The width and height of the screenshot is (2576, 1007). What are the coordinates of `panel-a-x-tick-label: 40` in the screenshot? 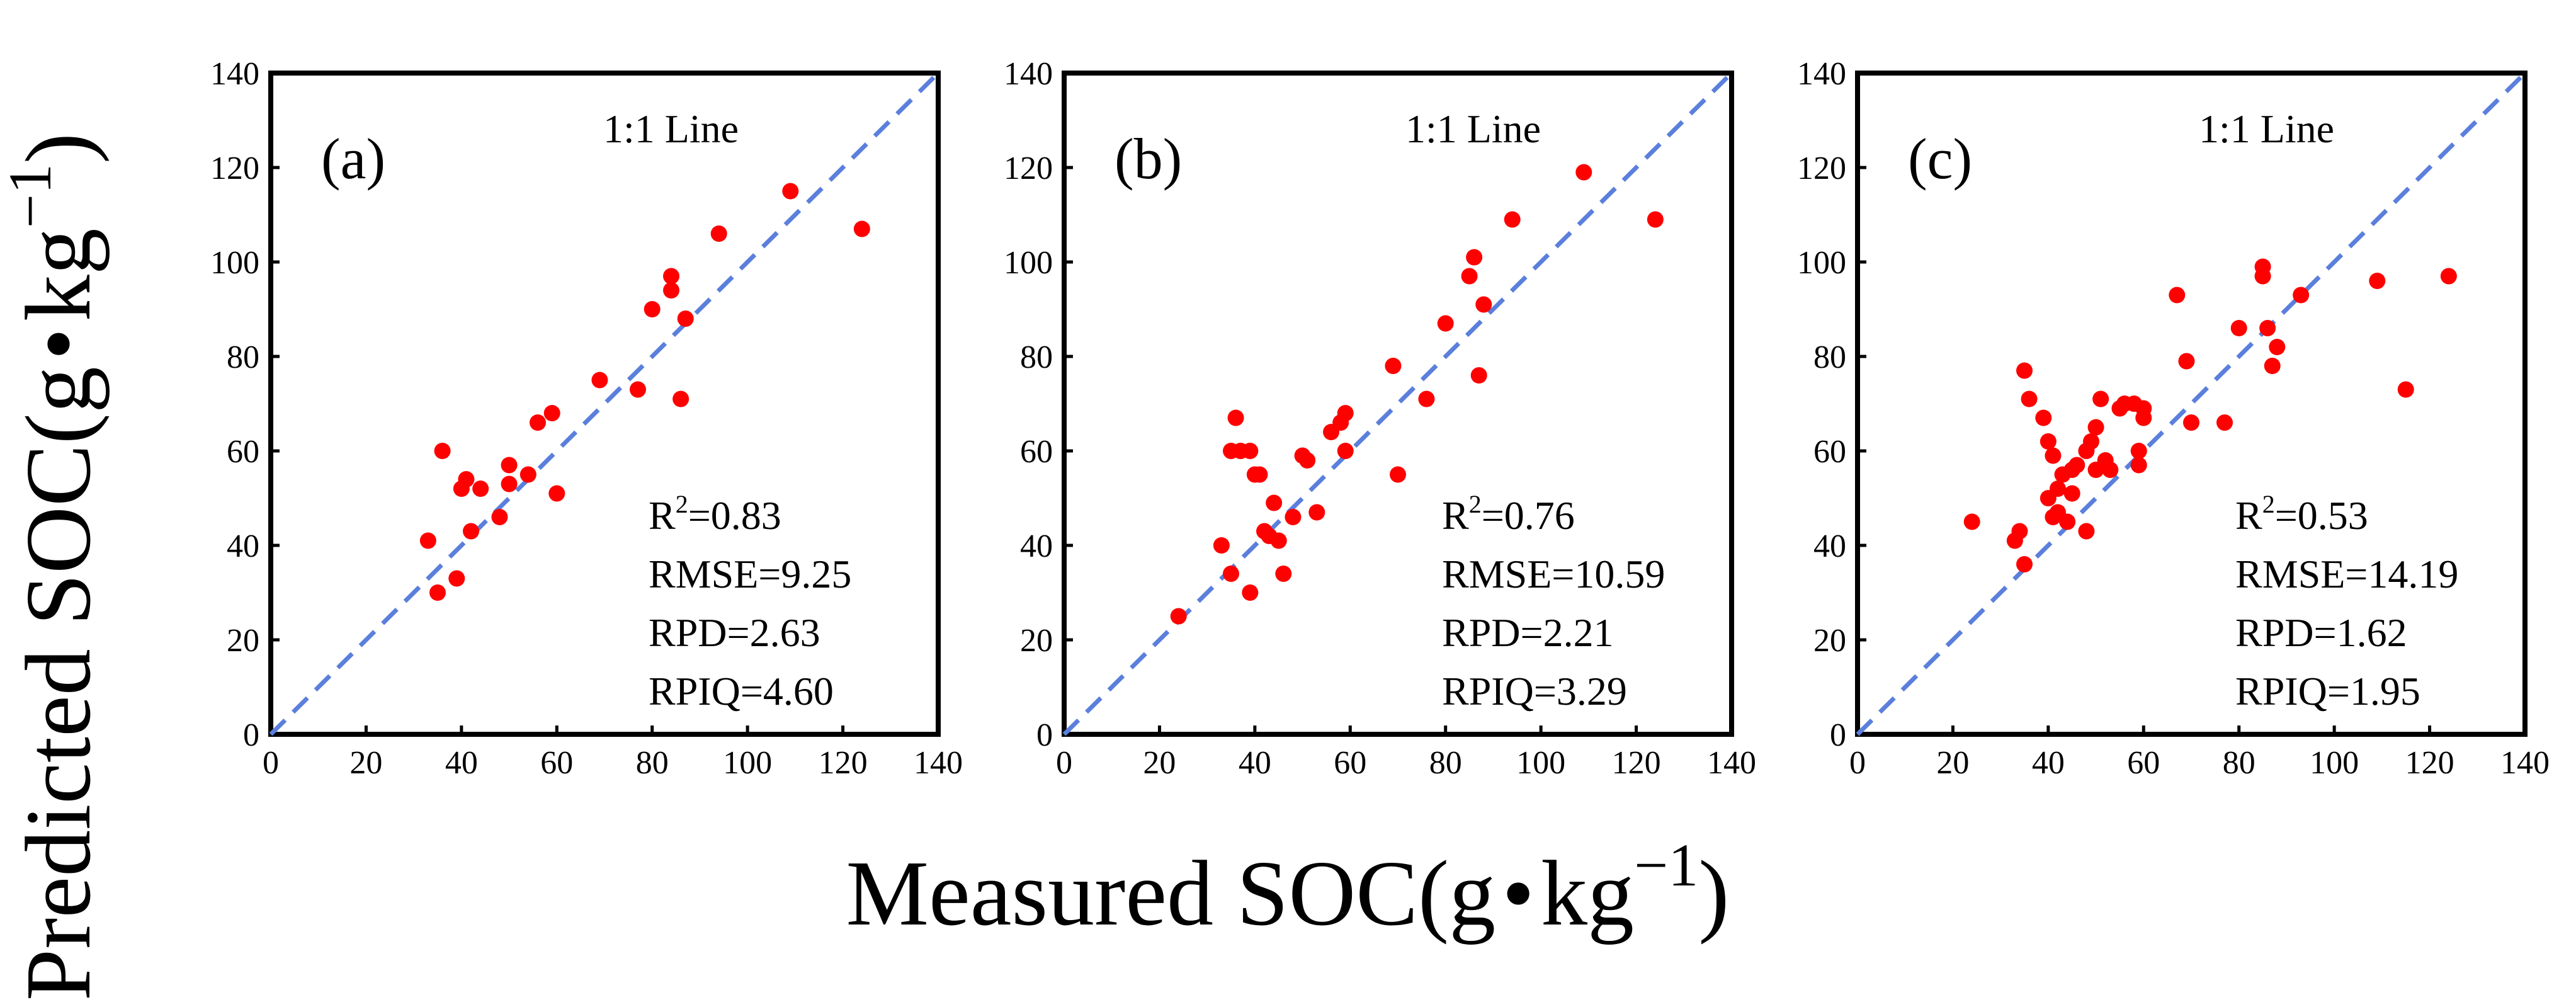 It's located at (461, 763).